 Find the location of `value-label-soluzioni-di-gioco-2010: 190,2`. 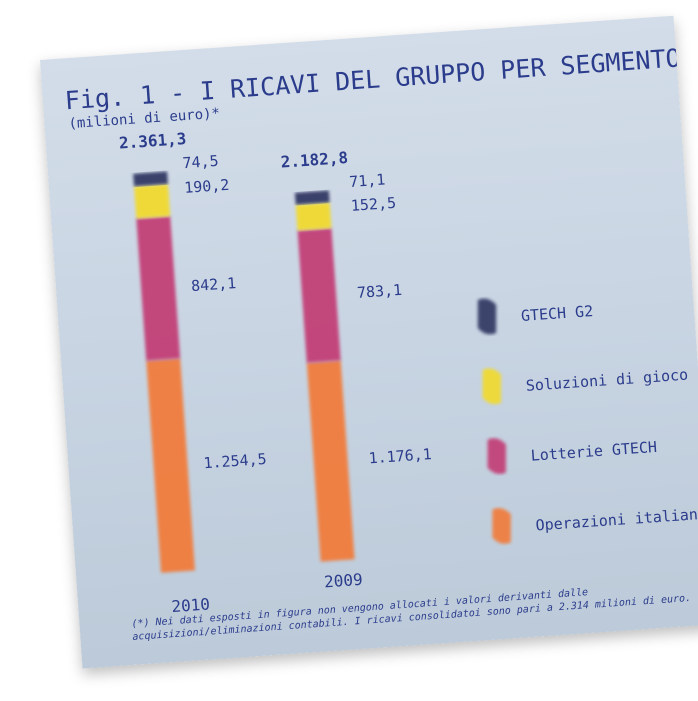

value-label-soluzioni-di-gioco-2010: 190,2 is located at coordinates (207, 186).